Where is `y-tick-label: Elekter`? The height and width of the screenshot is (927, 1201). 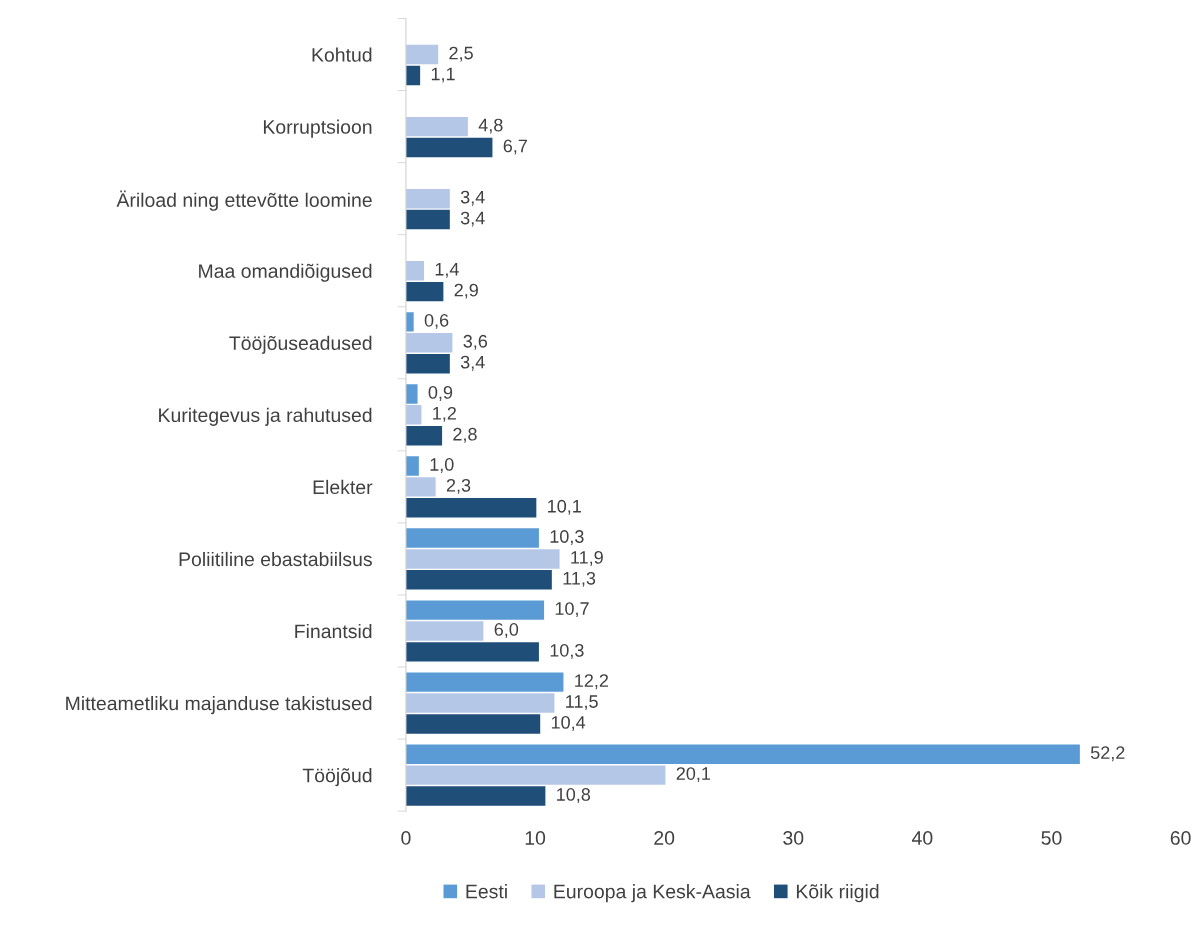
y-tick-label: Elekter is located at coordinates (343, 487).